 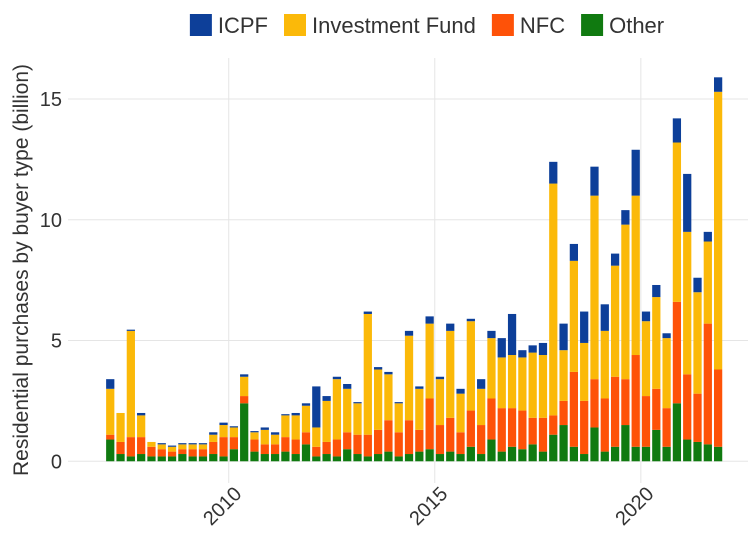 What do you see at coordinates (428, 506) in the screenshot?
I see `x-tick-label: 2015` at bounding box center [428, 506].